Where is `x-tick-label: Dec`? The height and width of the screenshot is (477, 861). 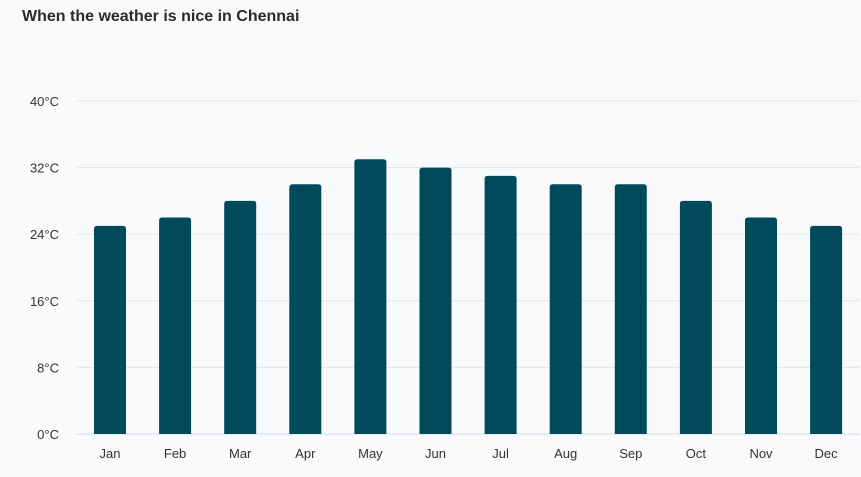 x-tick-label: Dec is located at coordinates (827, 453).